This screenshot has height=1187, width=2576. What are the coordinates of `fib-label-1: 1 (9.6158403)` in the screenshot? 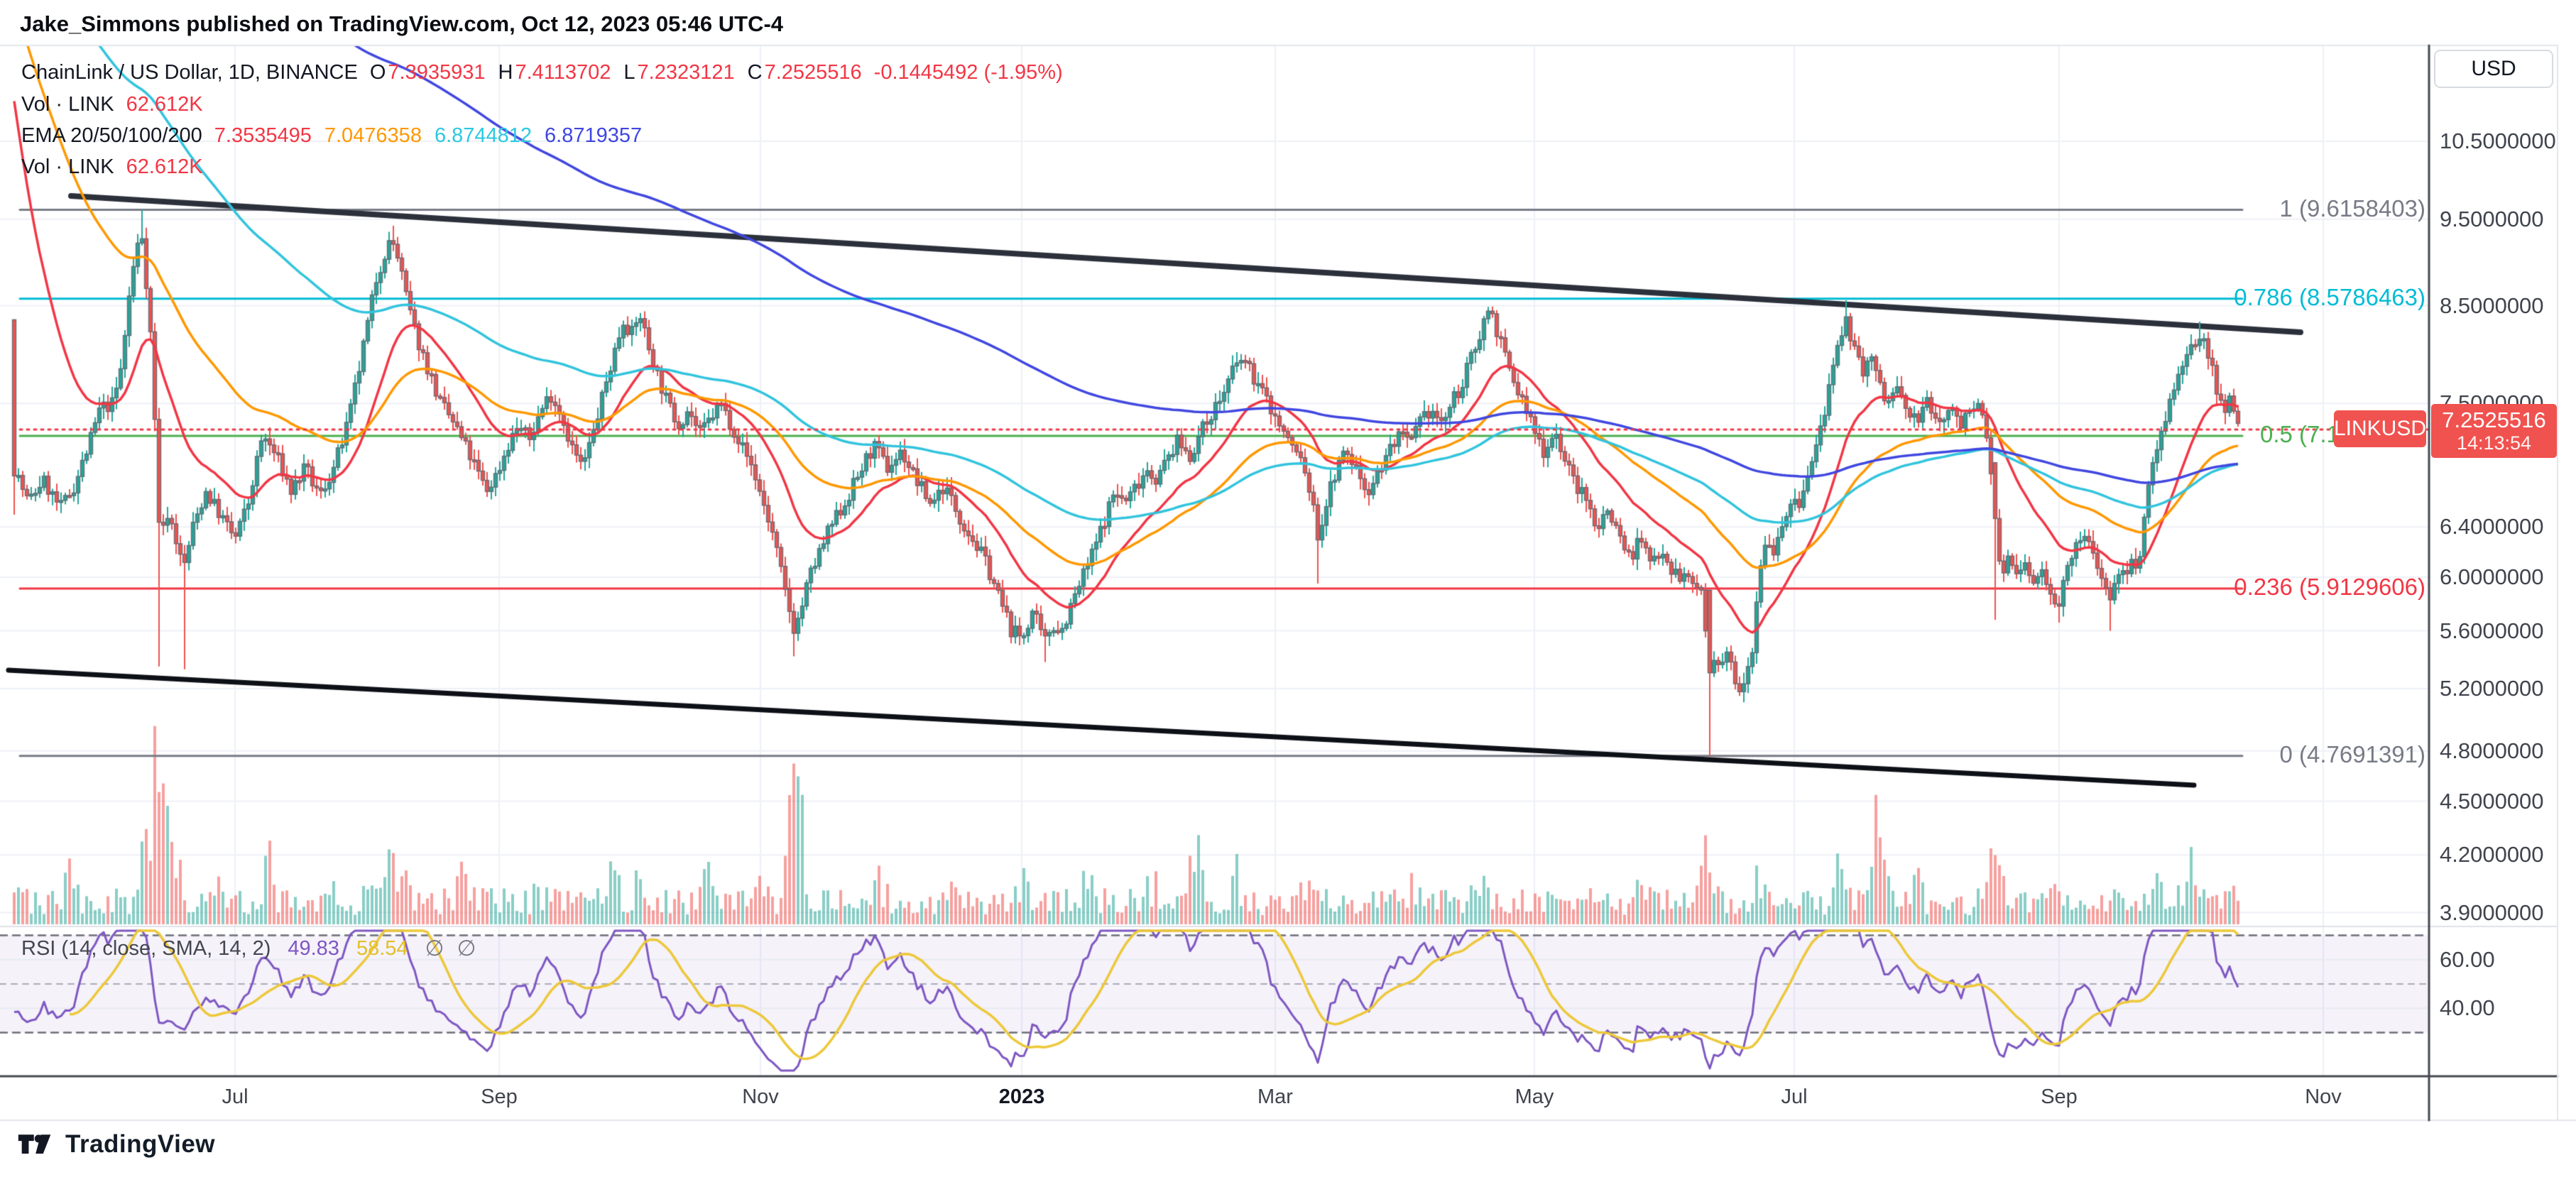 It's located at (2352, 208).